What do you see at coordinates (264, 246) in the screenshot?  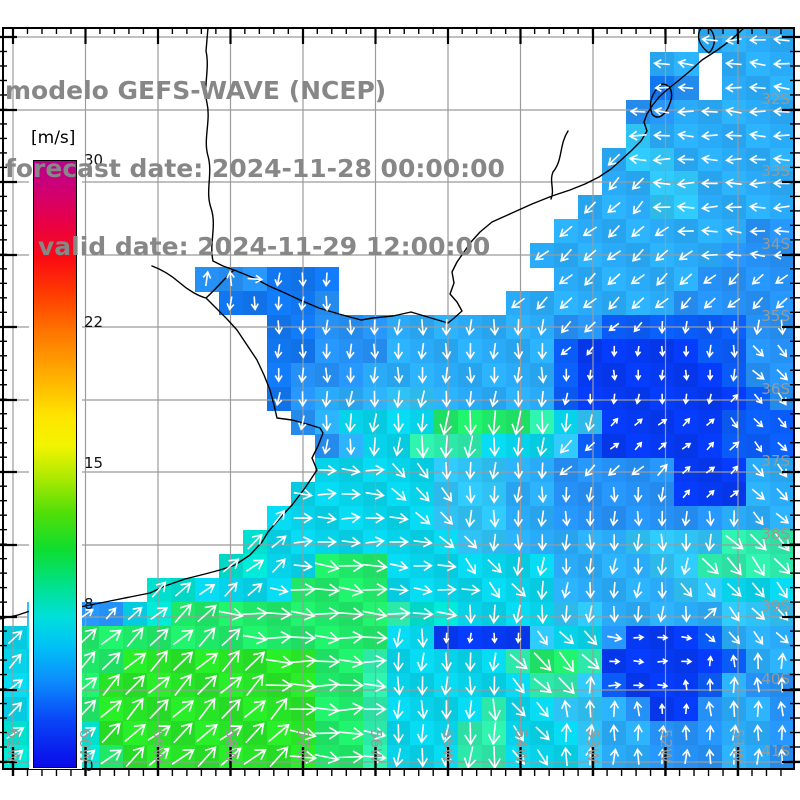 I see `title-valid-date: valid date: 2024-11-29 12:00:00` at bounding box center [264, 246].